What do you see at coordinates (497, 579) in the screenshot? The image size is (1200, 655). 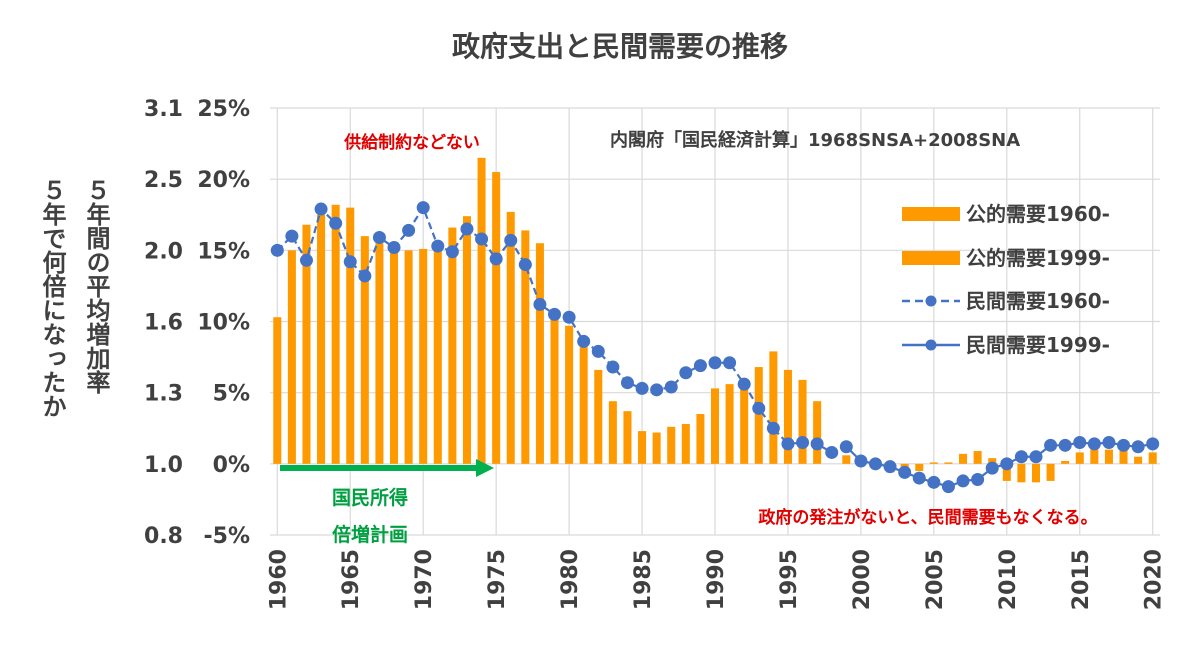 I see `x-tick-label: 1975` at bounding box center [497, 579].